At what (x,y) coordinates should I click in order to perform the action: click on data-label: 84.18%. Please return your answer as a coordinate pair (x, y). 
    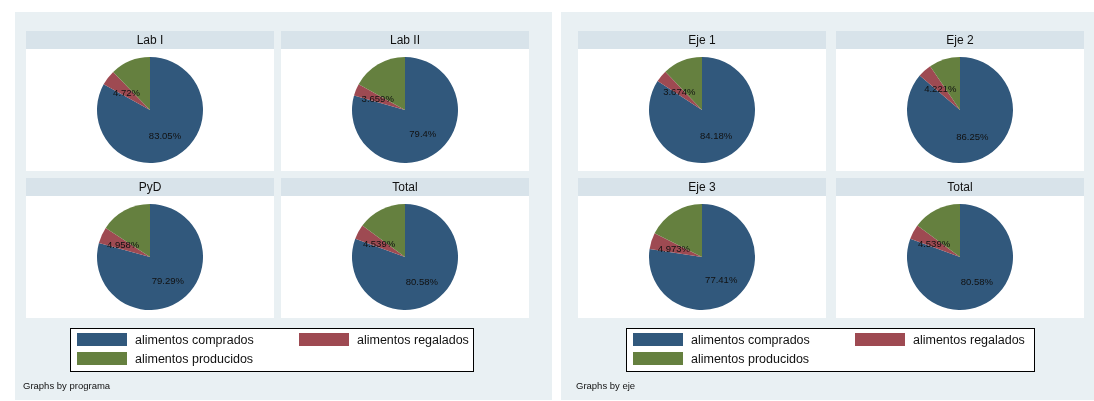
    Looking at the image, I should click on (716, 136).